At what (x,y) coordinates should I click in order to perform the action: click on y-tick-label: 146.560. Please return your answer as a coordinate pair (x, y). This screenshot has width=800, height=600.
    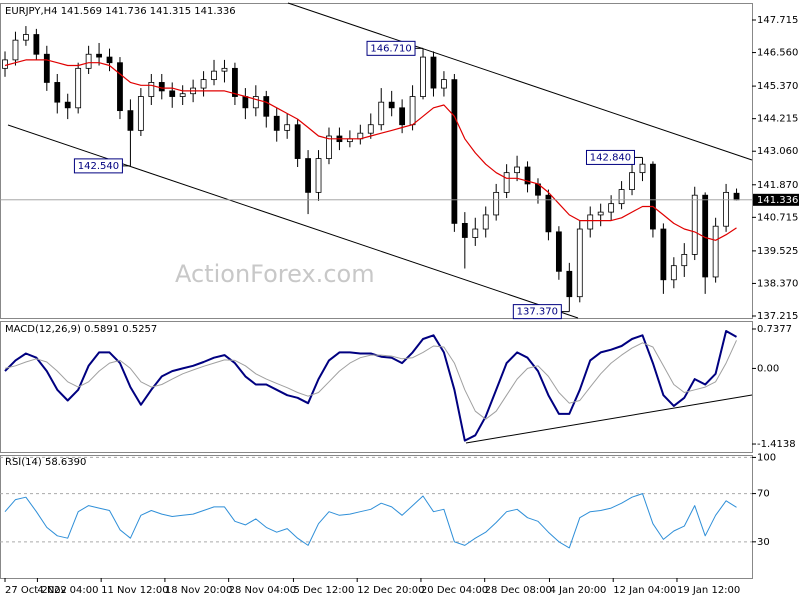
    Looking at the image, I should click on (777, 53).